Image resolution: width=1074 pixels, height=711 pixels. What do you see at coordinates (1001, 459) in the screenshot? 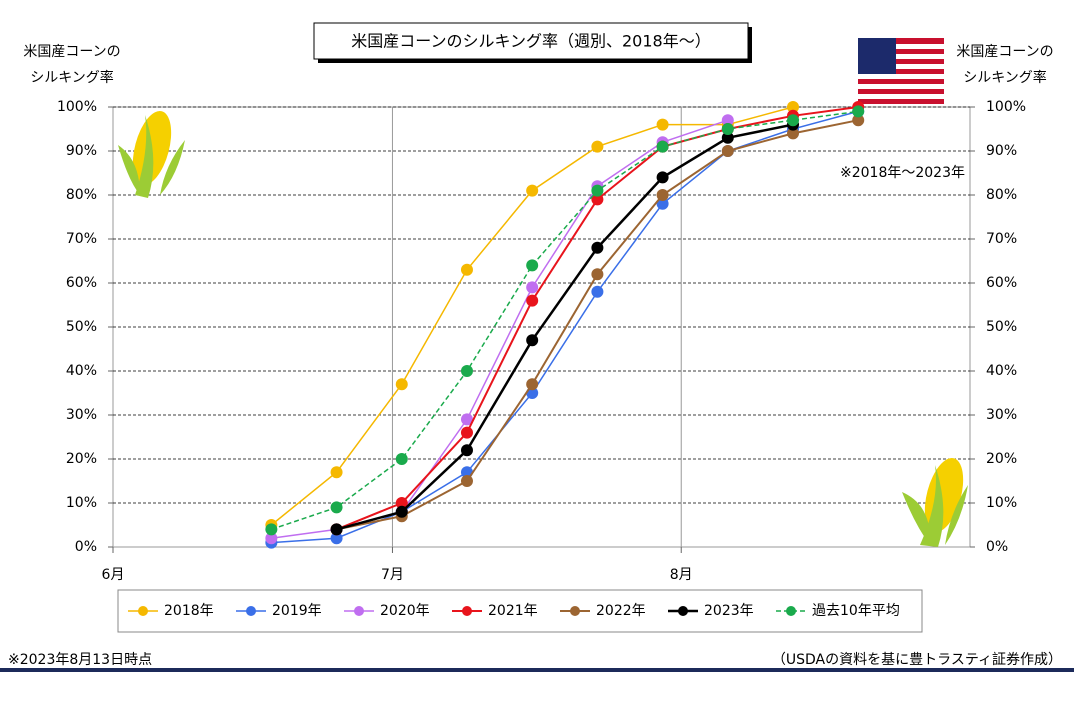
I see `y2-tick-label: 20%` at bounding box center [1001, 459].